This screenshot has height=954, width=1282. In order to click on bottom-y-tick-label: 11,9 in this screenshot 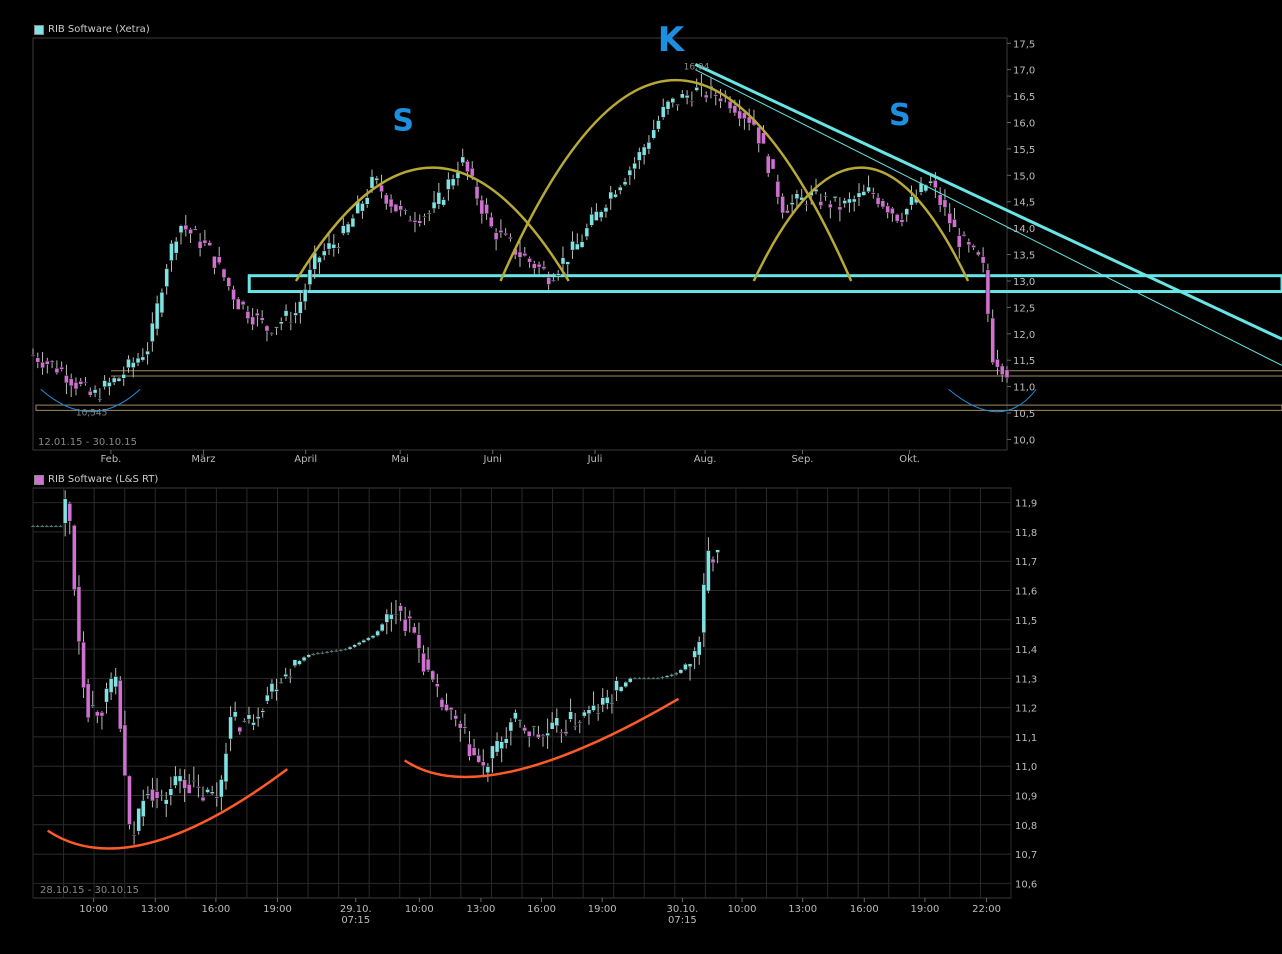, I will do `click(1026, 504)`.